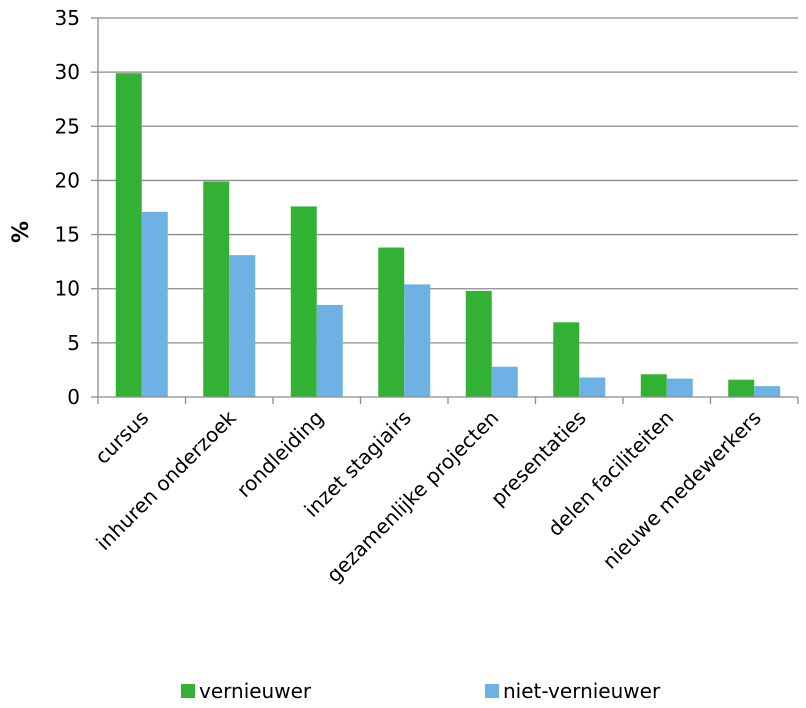 This screenshot has height=708, width=806. Describe the element at coordinates (73, 397) in the screenshot. I see `y-tick-label: 0` at that location.